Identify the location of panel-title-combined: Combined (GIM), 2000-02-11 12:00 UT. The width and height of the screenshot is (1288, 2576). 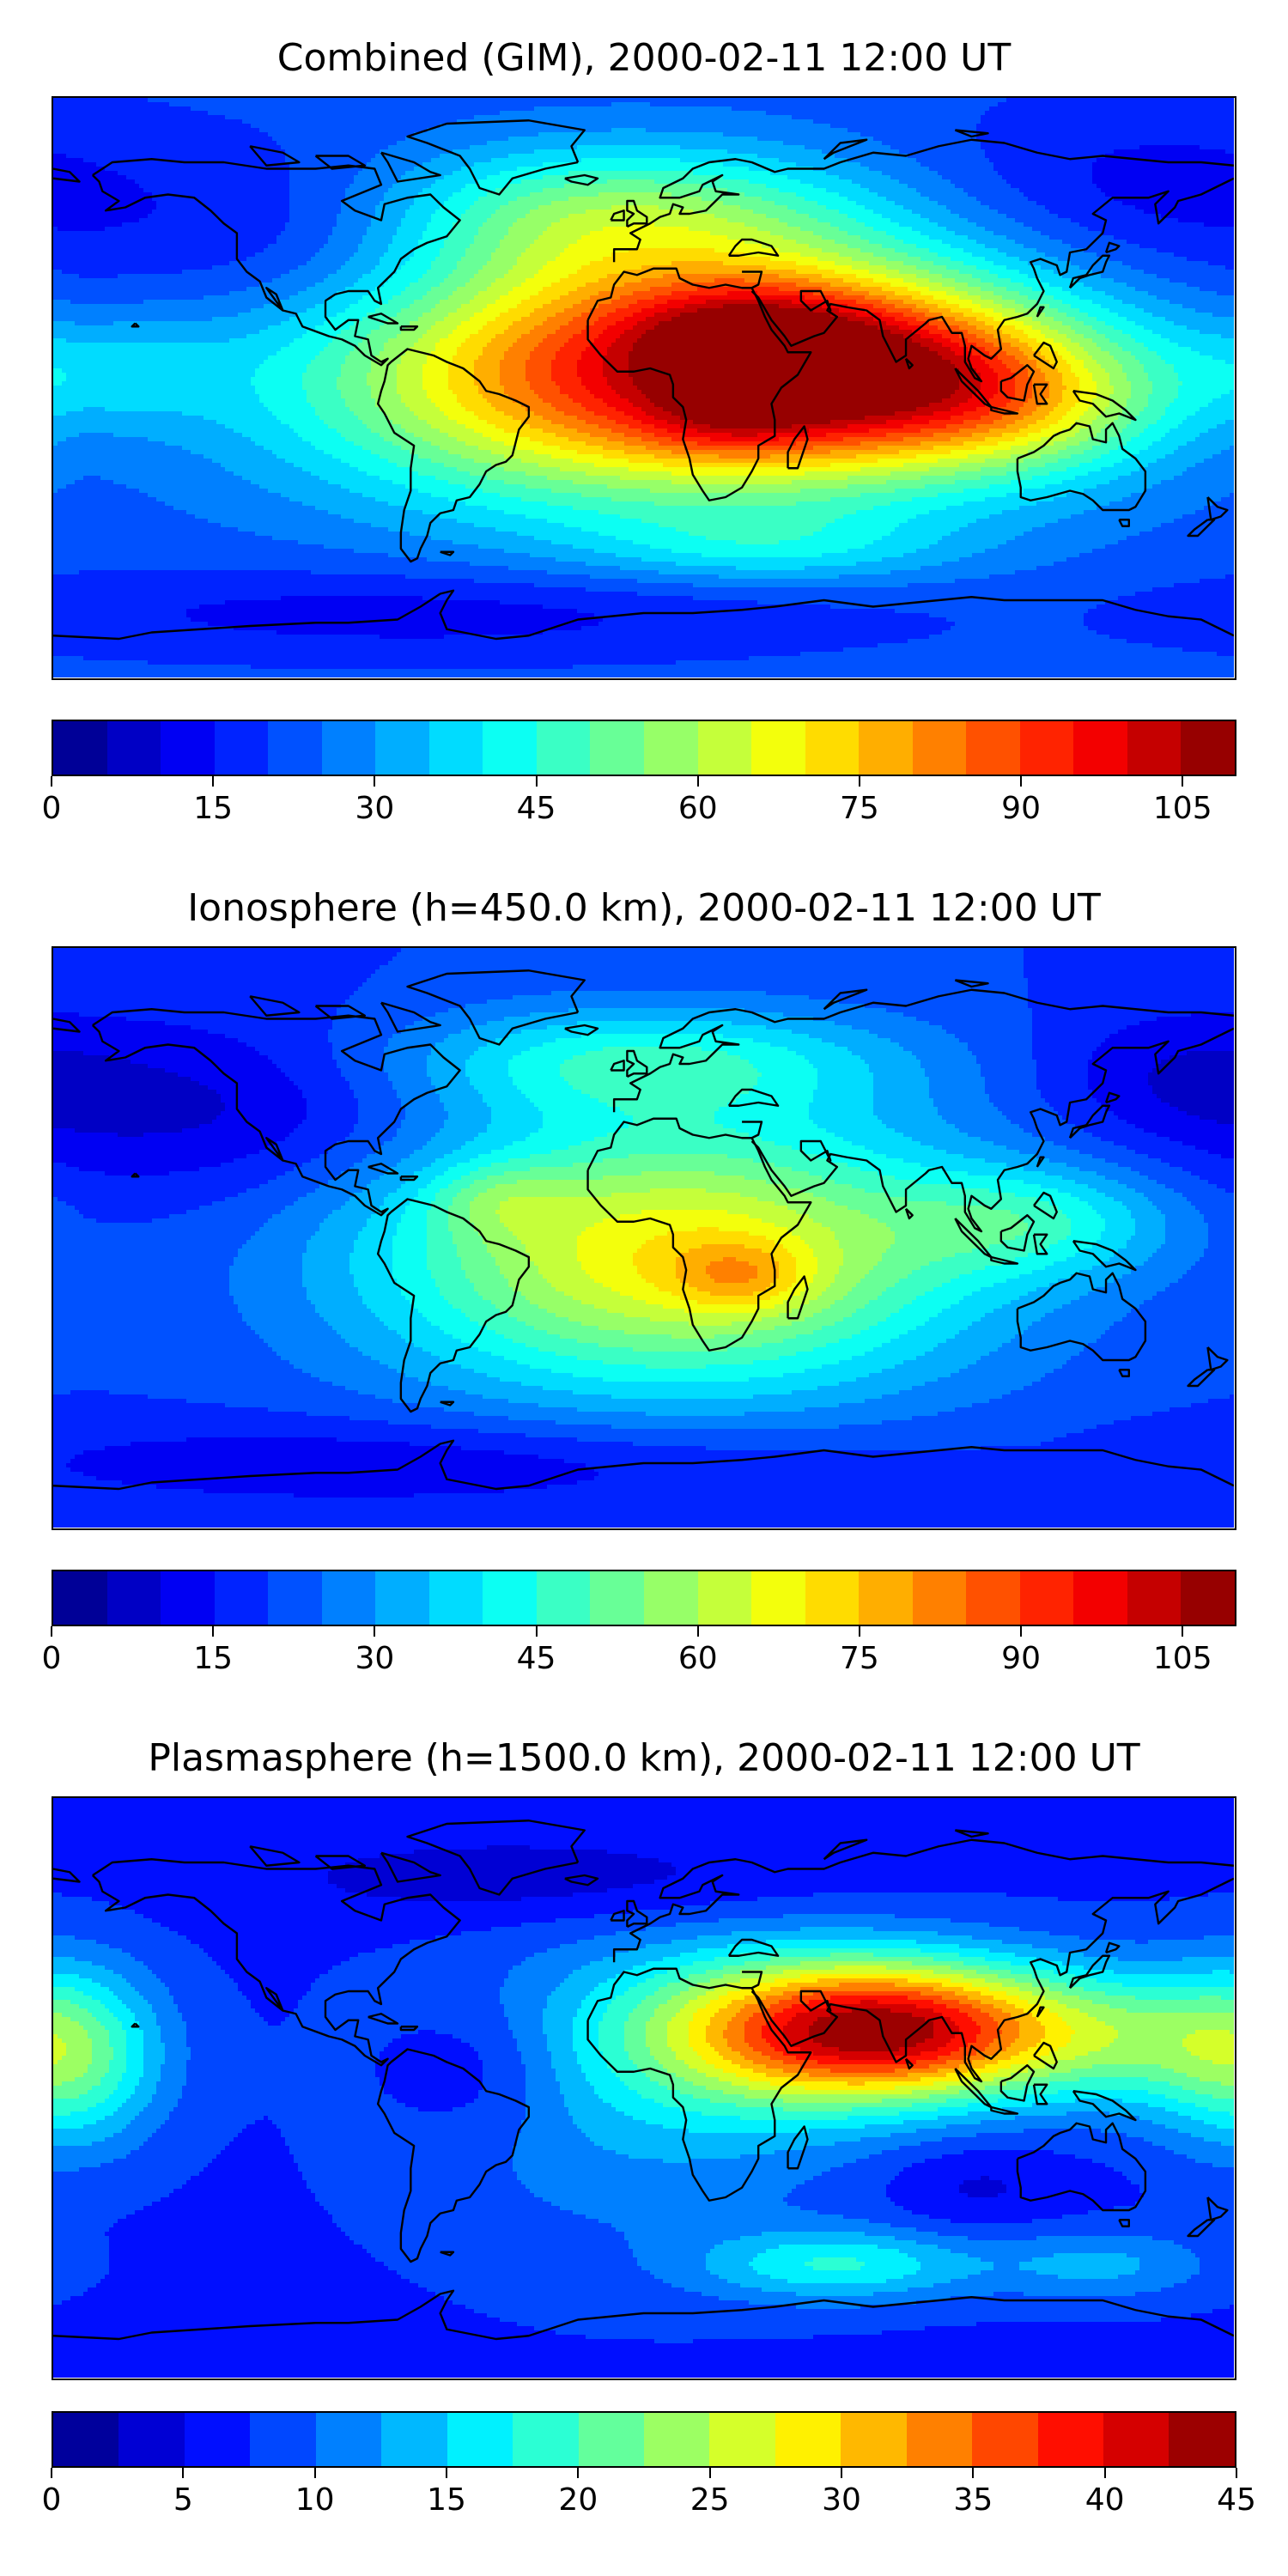
(644, 58).